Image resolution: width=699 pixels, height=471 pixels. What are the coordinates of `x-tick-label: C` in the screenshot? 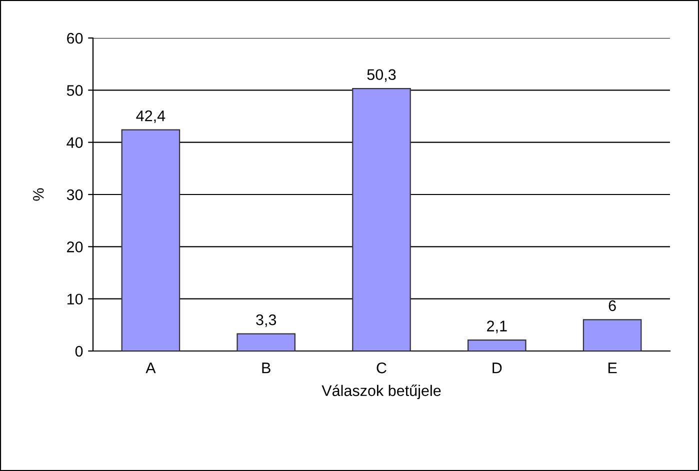 It's located at (381, 368).